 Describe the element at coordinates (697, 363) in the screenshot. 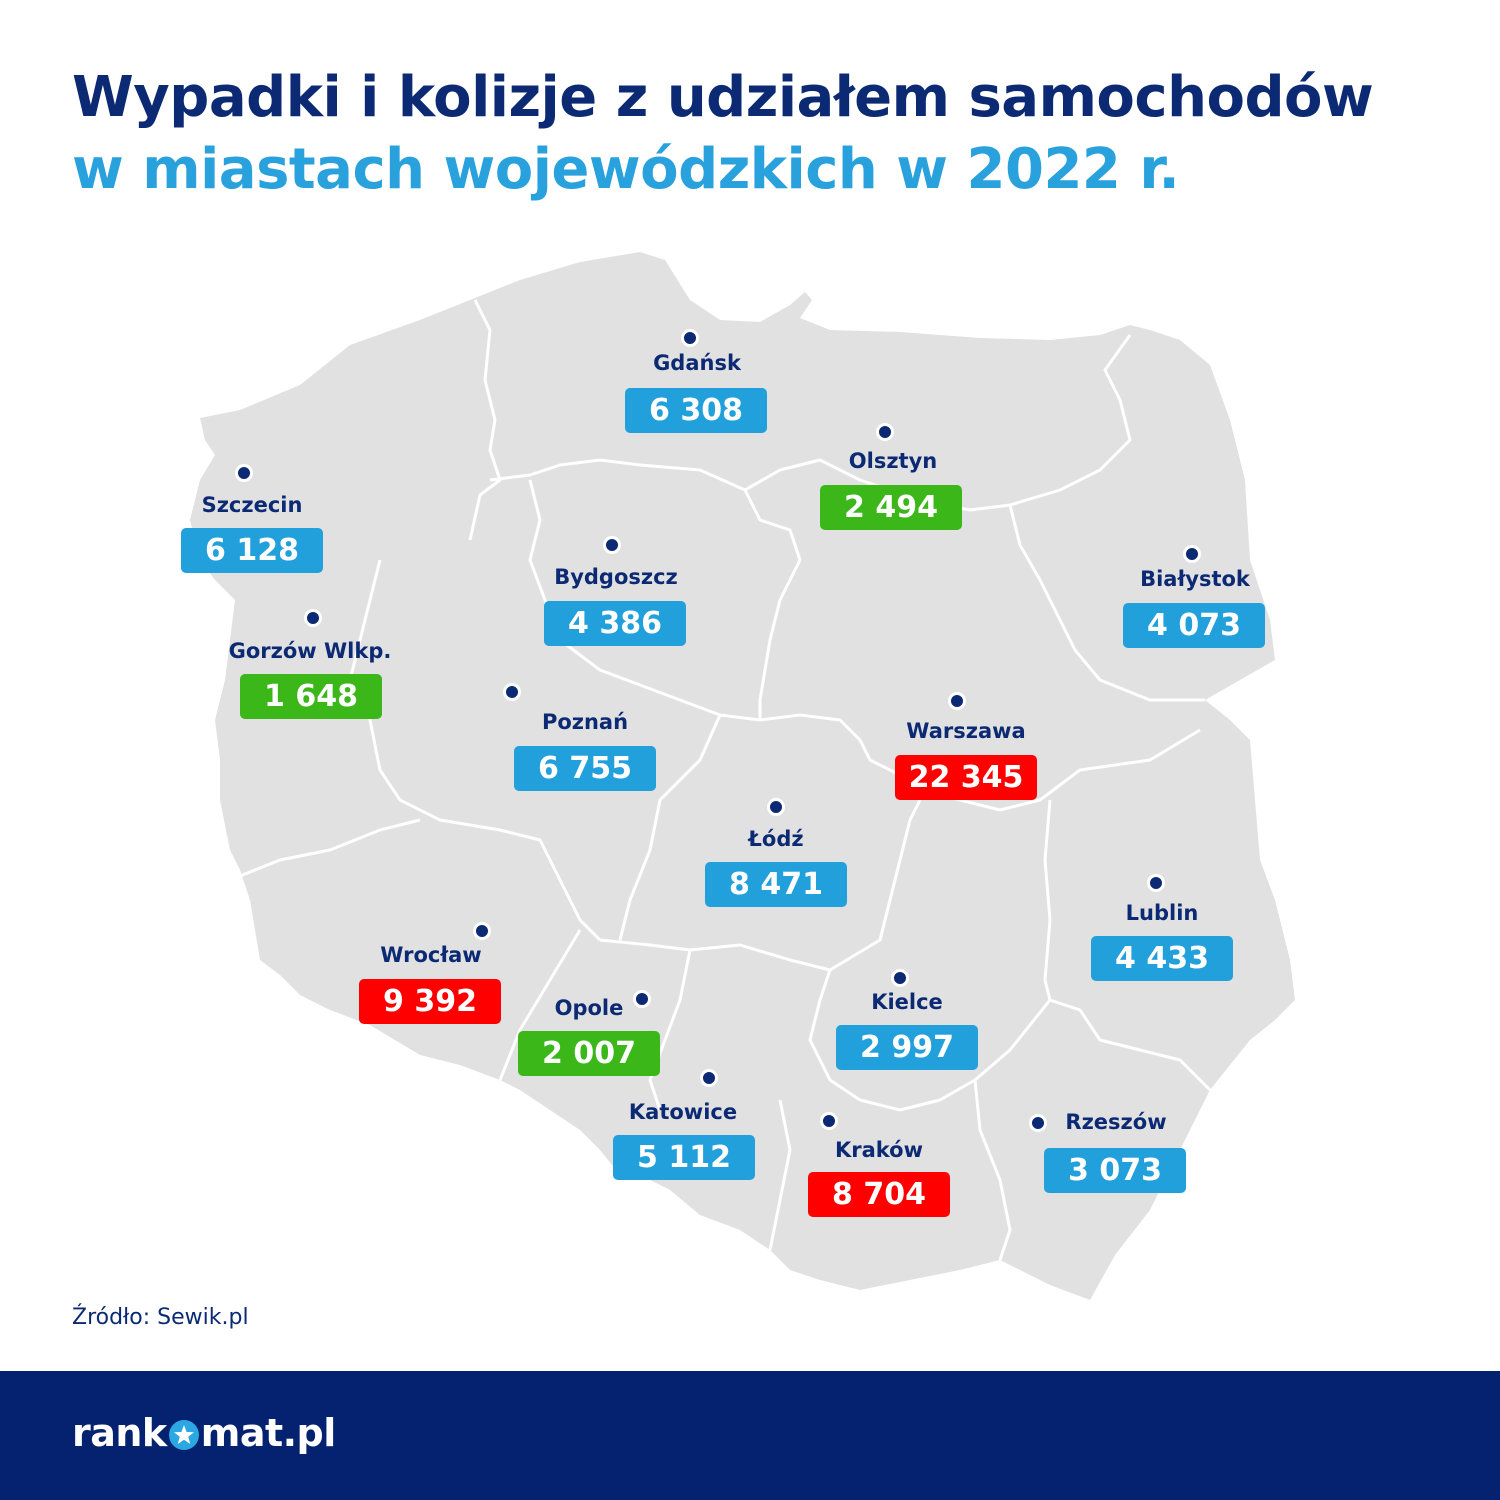

I see `city-name: Gdańsk` at that location.